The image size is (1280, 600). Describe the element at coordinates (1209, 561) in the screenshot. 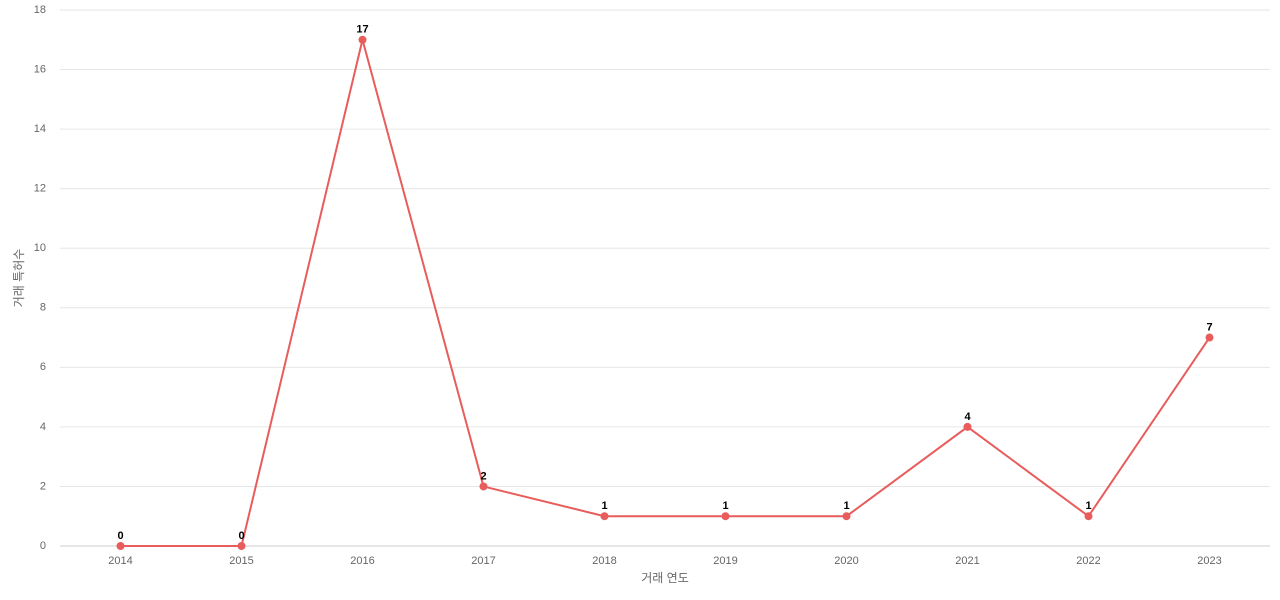

I see `x-tick-label: 2023` at that location.